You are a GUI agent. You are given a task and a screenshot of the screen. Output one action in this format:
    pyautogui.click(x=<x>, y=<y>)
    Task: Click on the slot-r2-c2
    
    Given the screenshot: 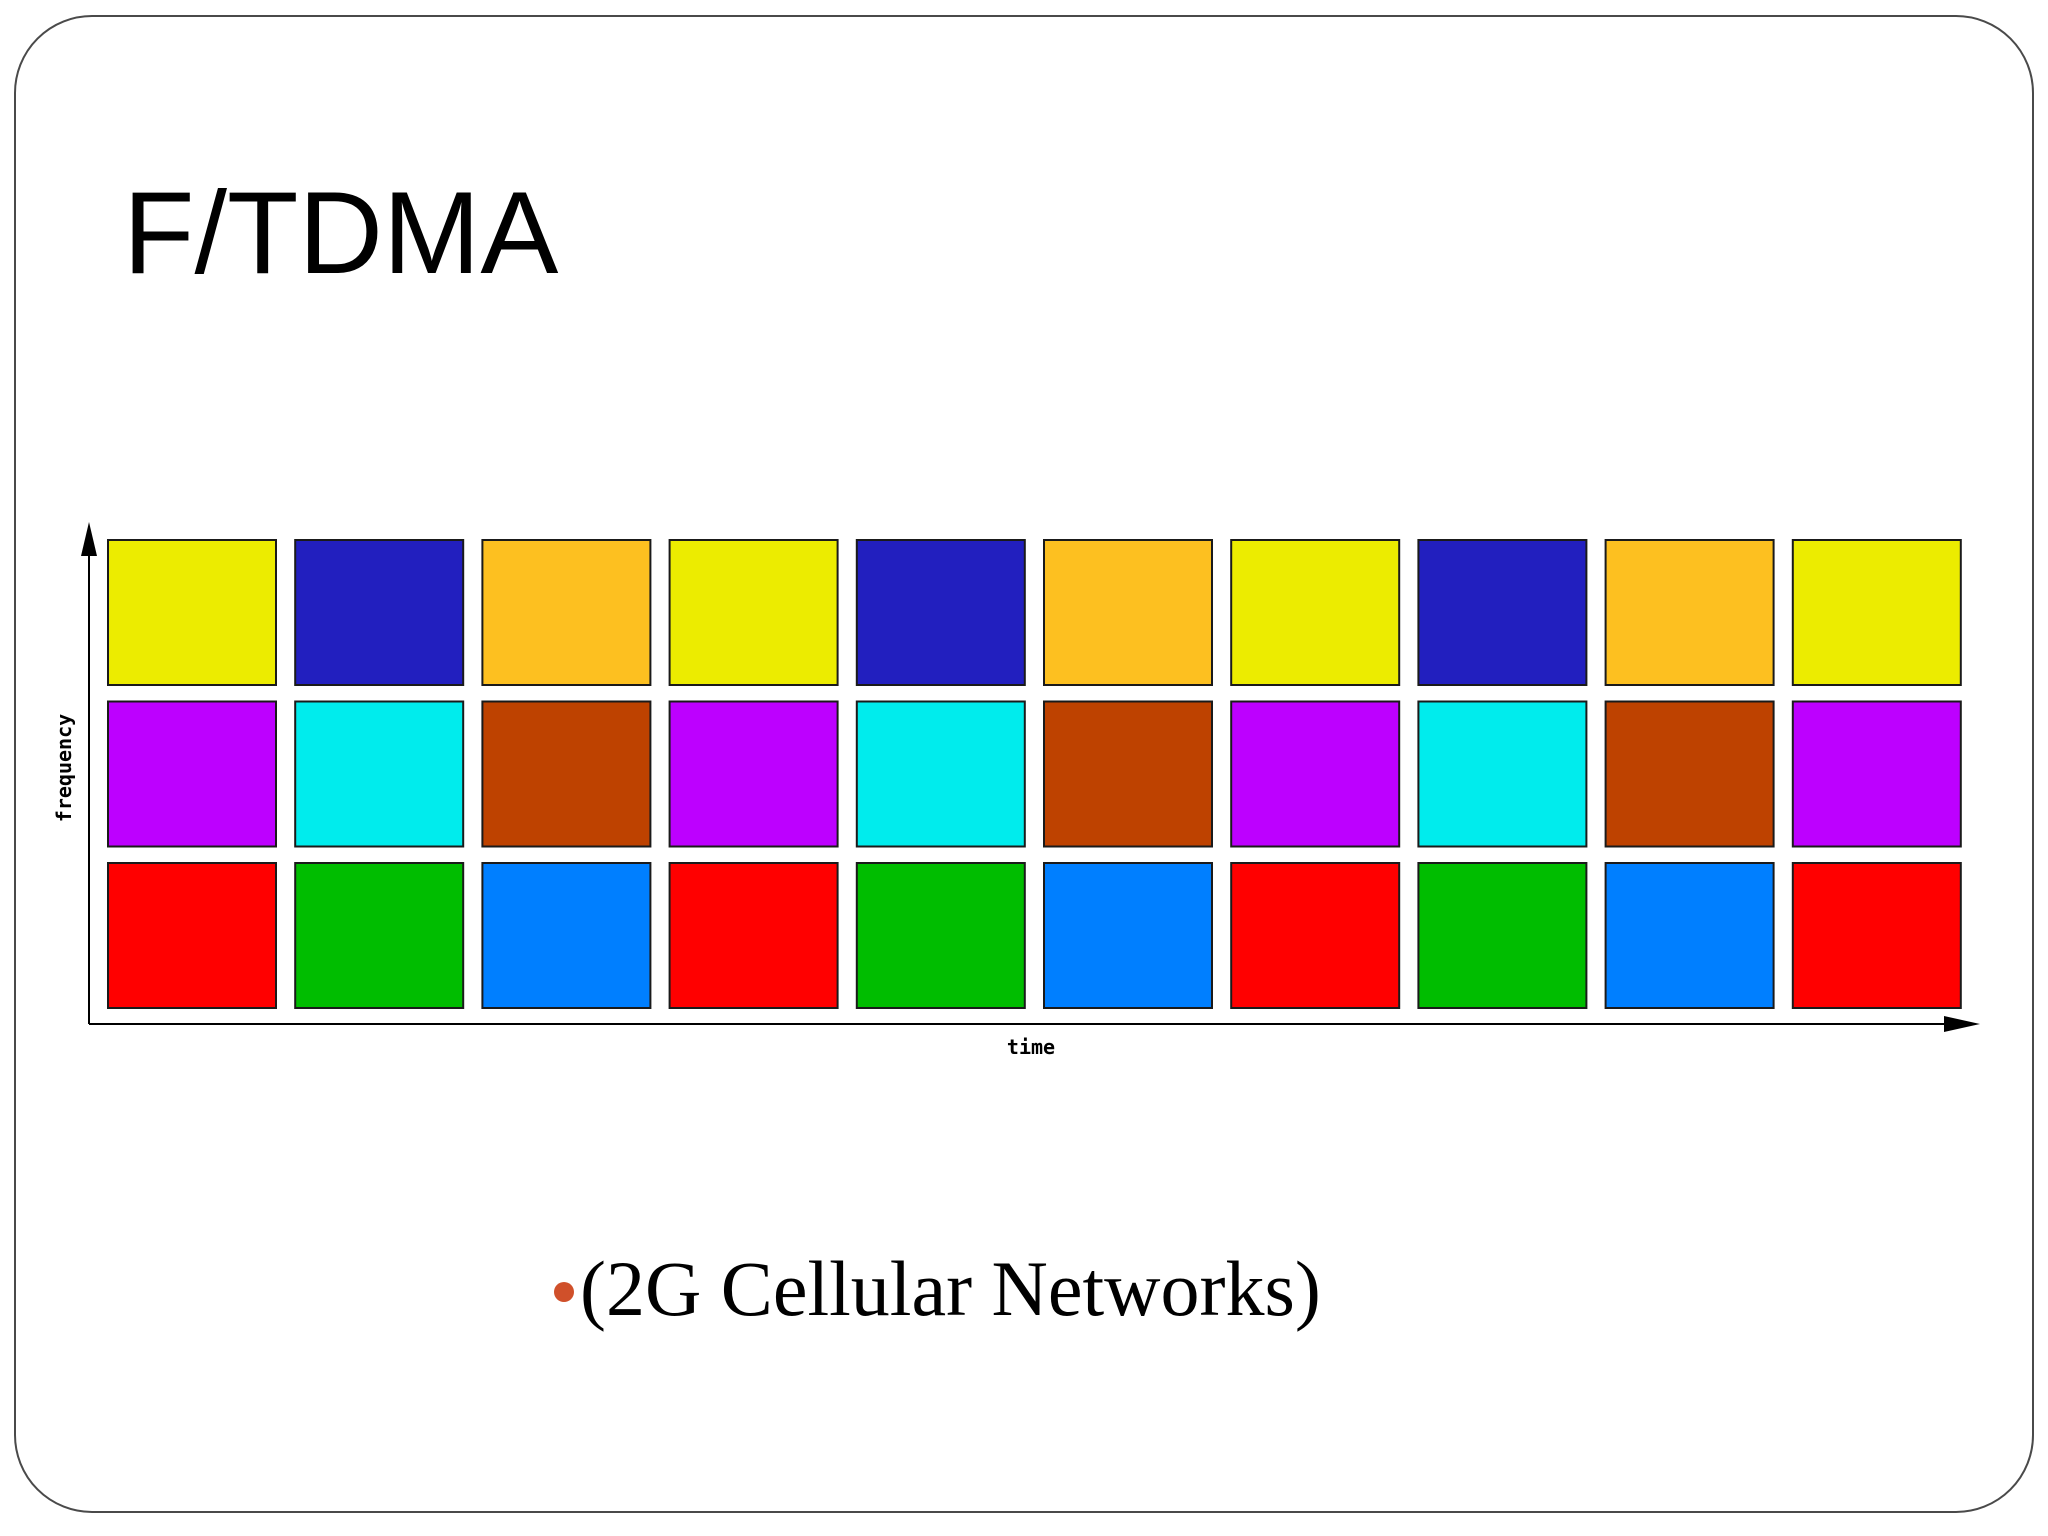 What is the action you would take?
    pyautogui.click(x=379, y=774)
    